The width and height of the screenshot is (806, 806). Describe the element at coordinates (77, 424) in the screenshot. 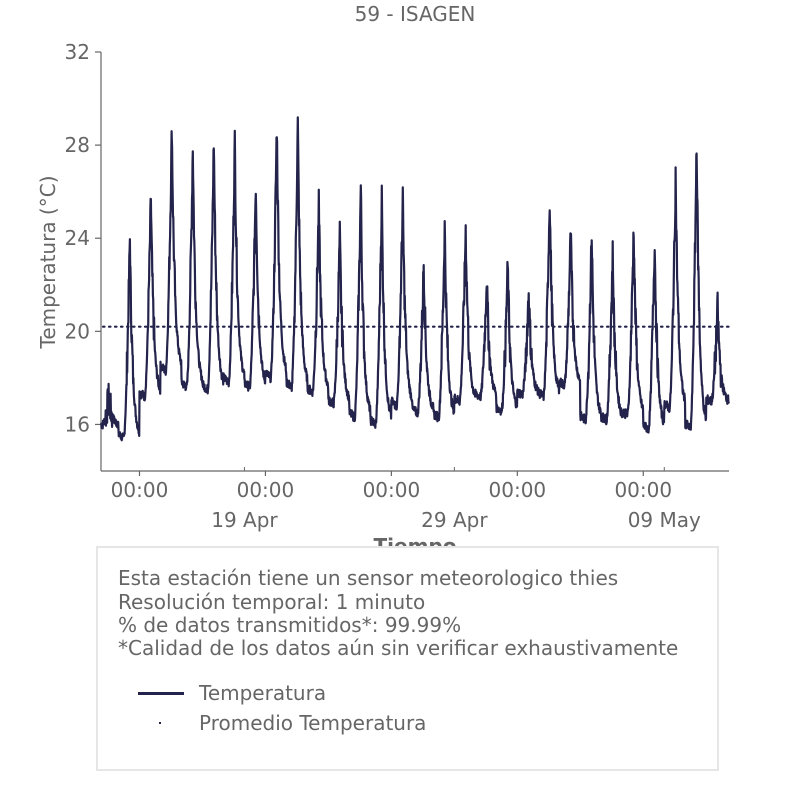

I see `y-tick-label: 16` at that location.